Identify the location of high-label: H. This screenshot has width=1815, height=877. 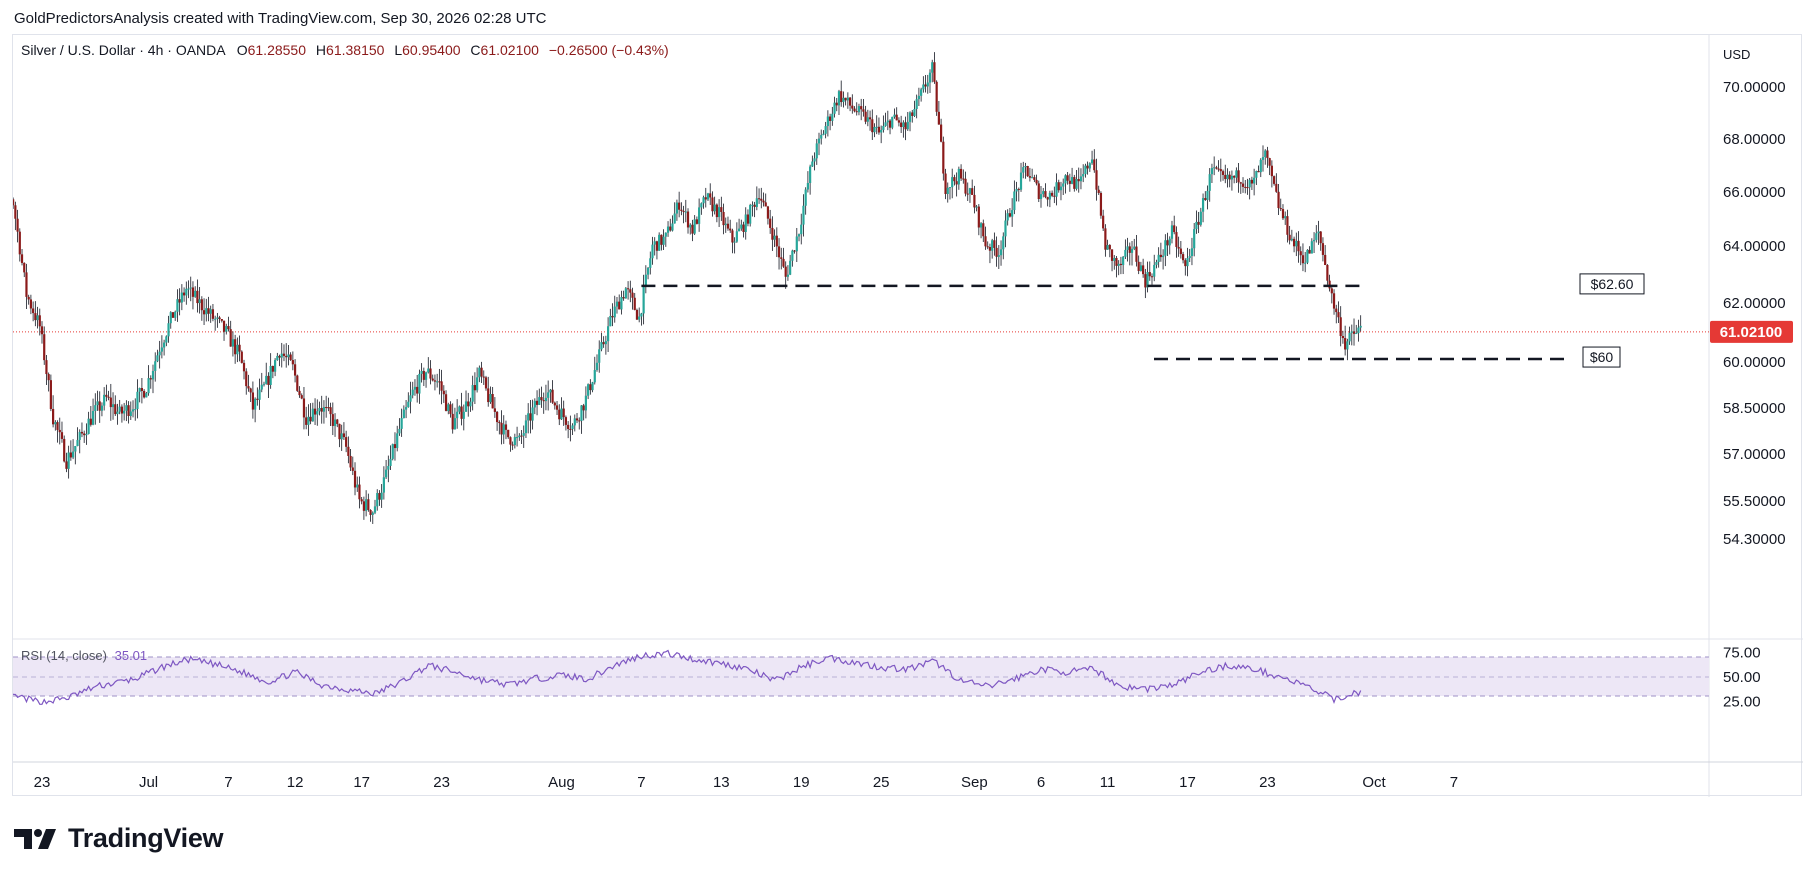
(321, 50).